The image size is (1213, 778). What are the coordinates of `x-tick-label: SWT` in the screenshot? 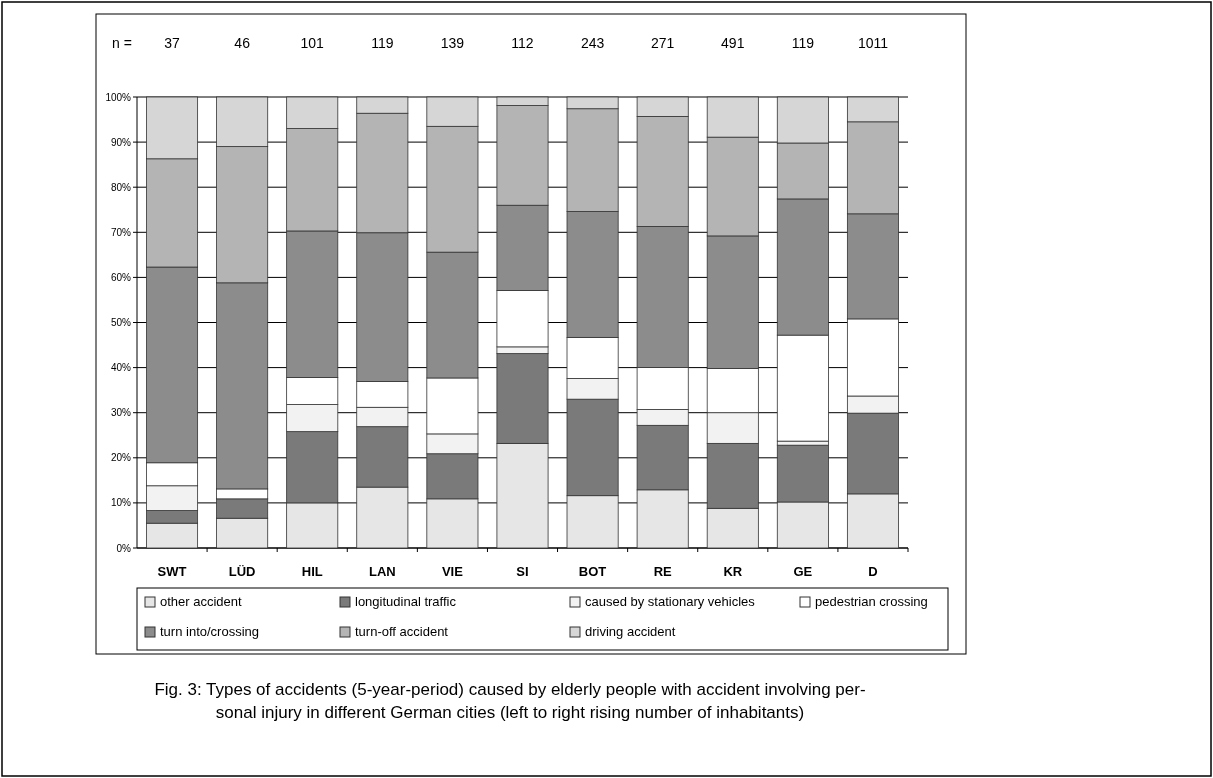 It's located at (172, 571).